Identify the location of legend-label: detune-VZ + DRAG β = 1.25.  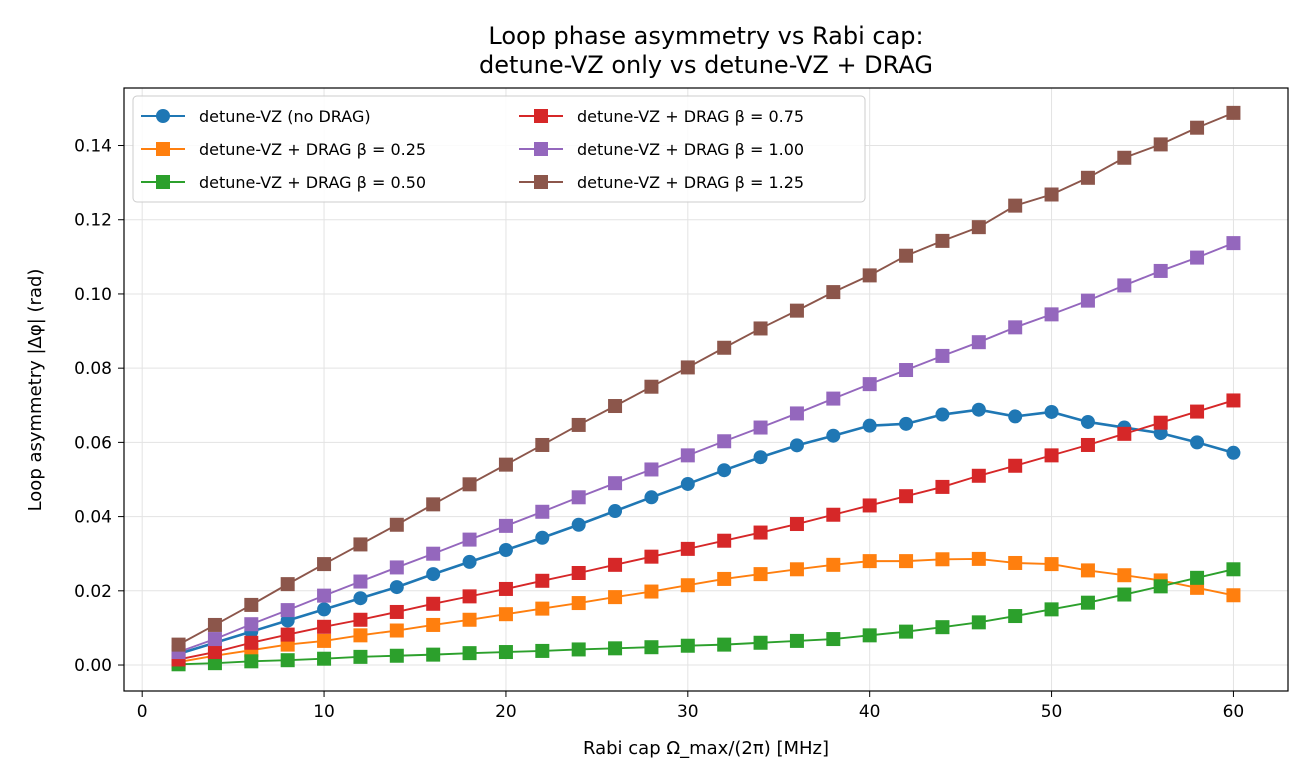
(690, 182).